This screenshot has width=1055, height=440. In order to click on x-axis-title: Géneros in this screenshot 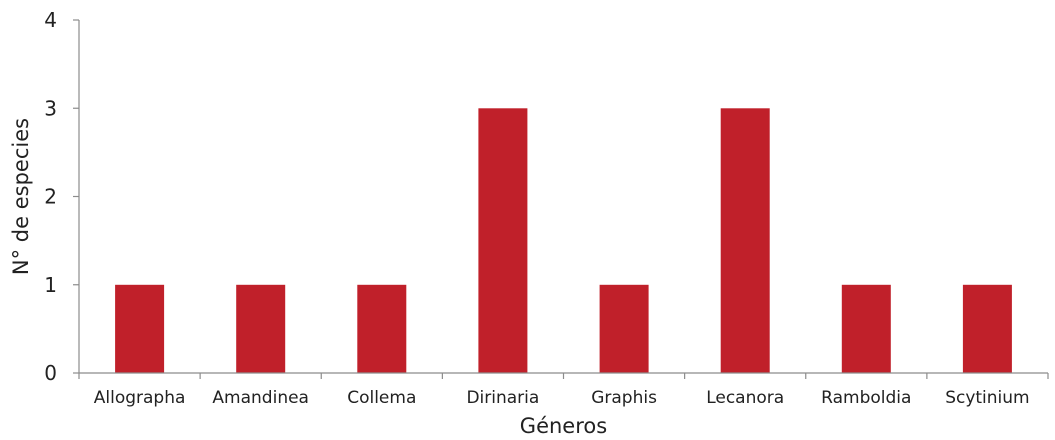, I will do `click(563, 426)`.